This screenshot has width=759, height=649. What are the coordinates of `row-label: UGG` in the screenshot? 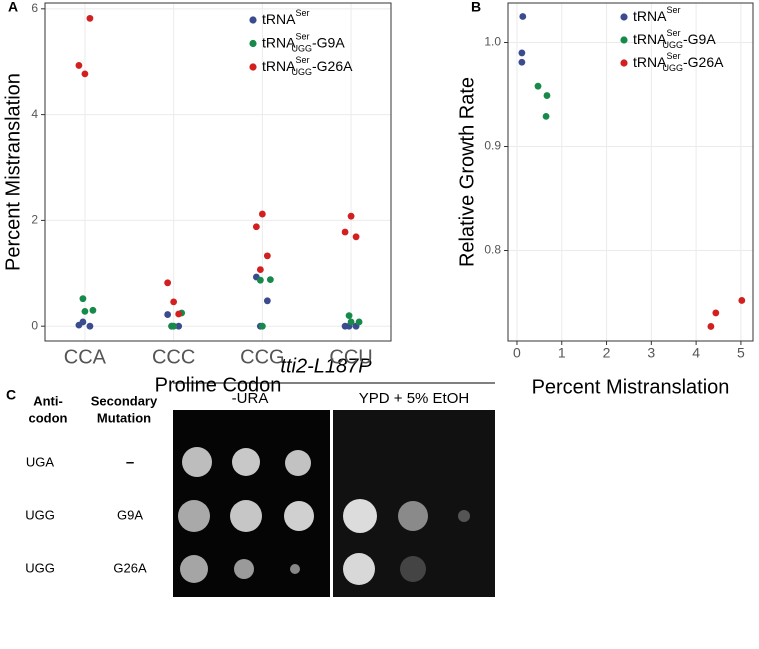 It's located at (40, 514).